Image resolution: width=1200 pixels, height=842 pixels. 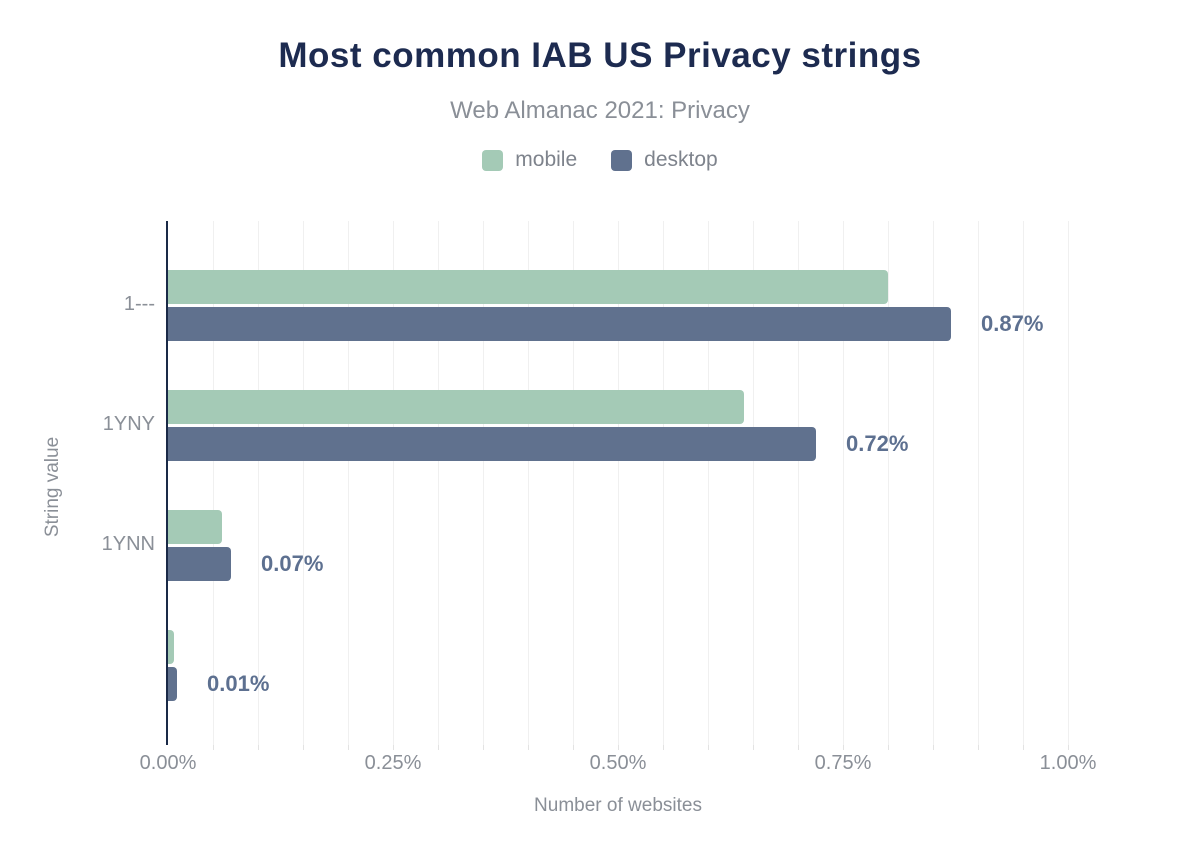 I want to click on bar-group-row4: 0.01%, so click(x=618, y=665).